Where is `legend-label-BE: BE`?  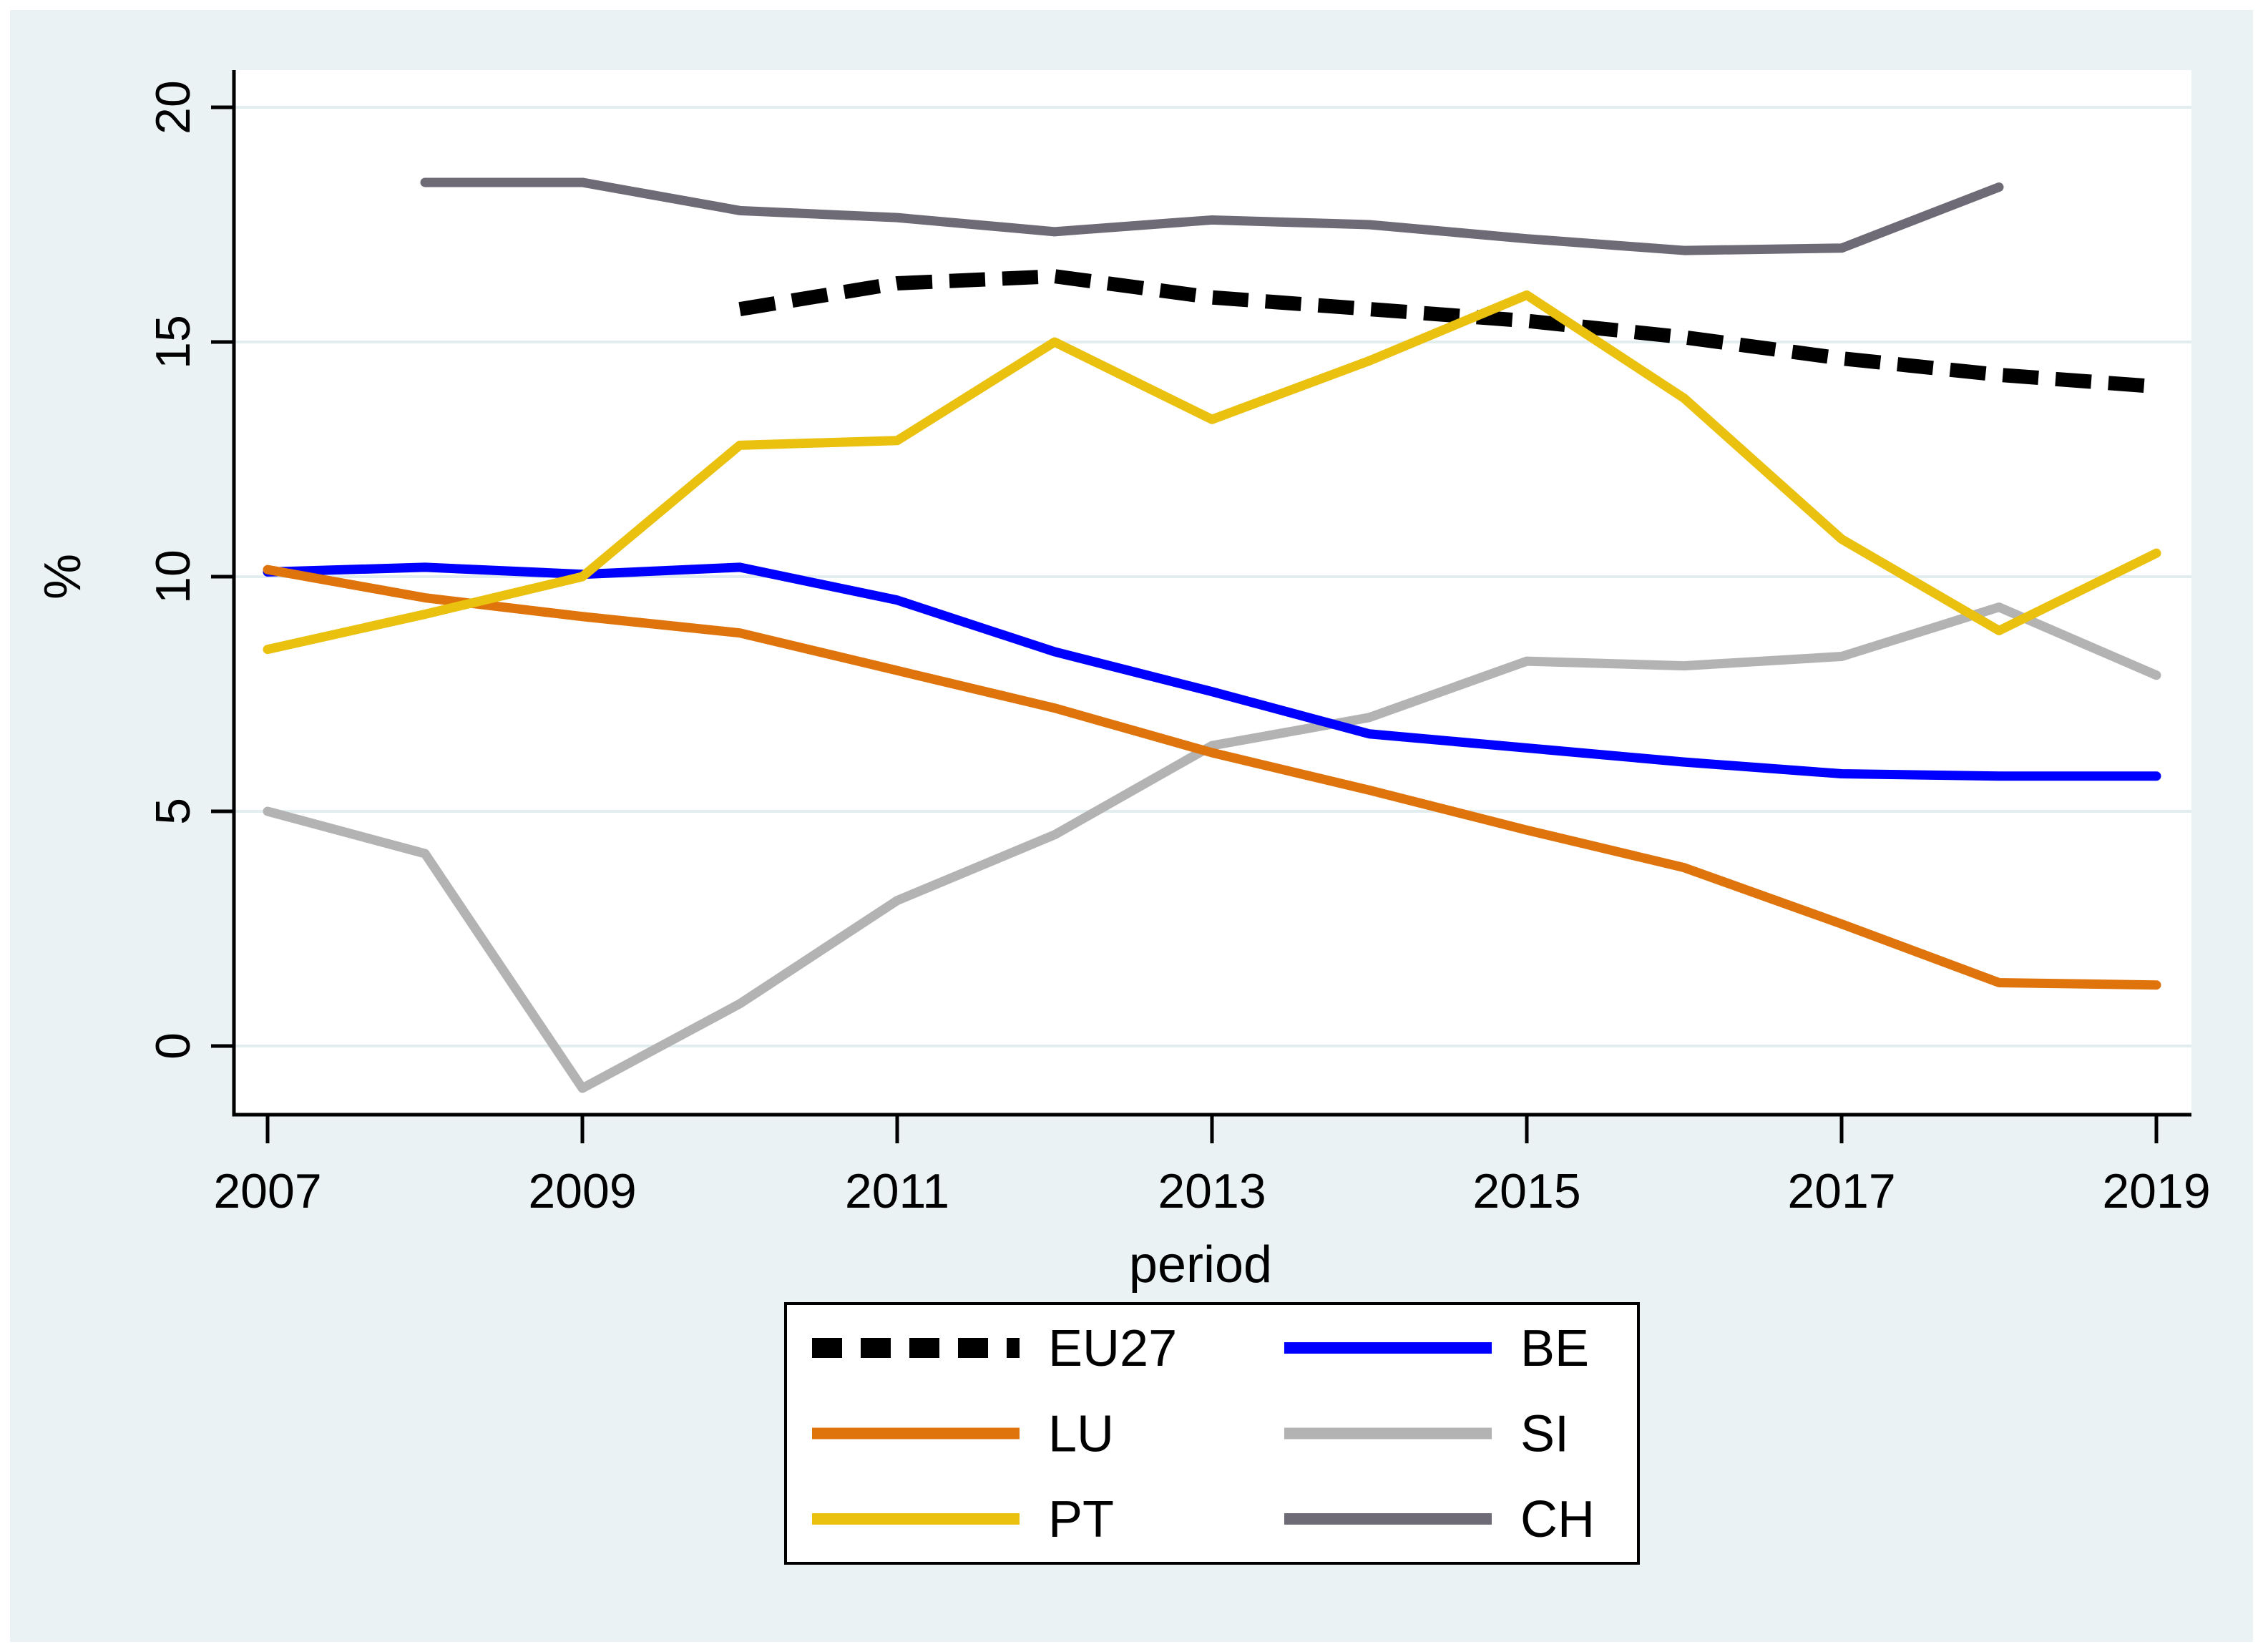
legend-label-BE: BE is located at coordinates (1554, 1348).